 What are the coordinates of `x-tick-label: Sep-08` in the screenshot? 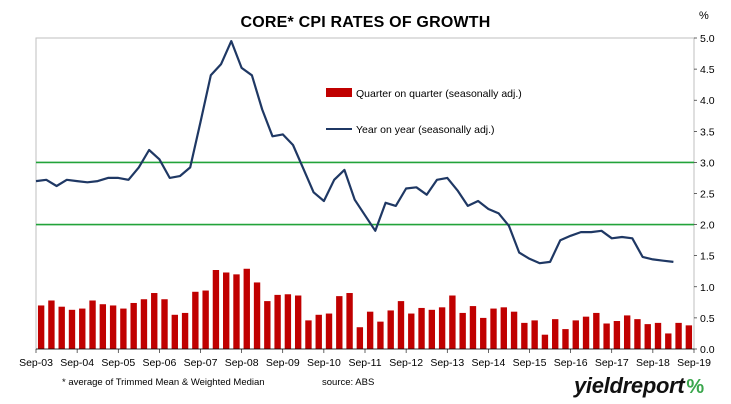 It's located at (242, 363).